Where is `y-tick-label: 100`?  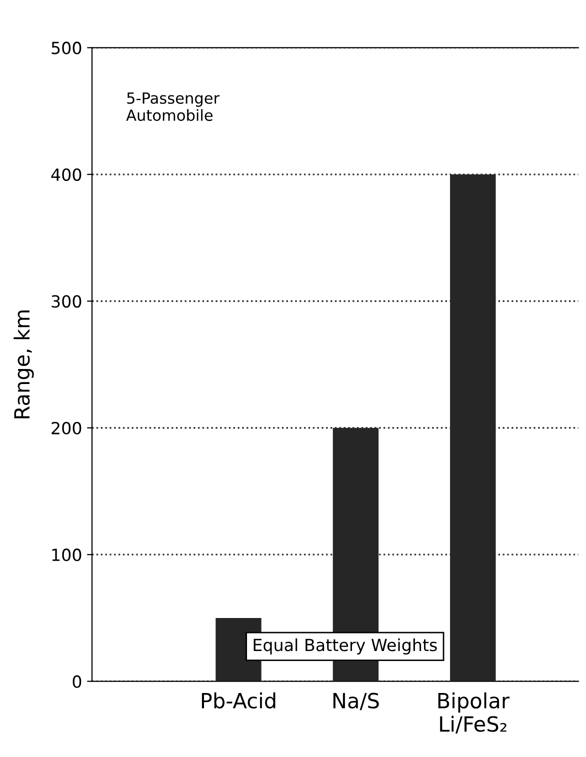 y-tick-label: 100 is located at coordinates (67, 555).